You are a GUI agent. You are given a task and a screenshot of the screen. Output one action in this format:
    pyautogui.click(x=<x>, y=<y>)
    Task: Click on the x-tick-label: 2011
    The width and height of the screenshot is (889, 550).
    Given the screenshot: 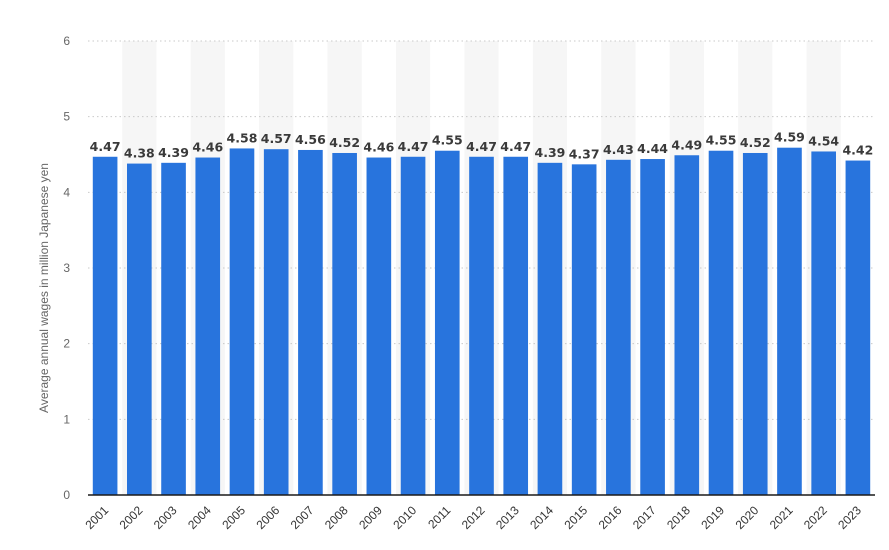 What is the action you would take?
    pyautogui.click(x=439, y=517)
    